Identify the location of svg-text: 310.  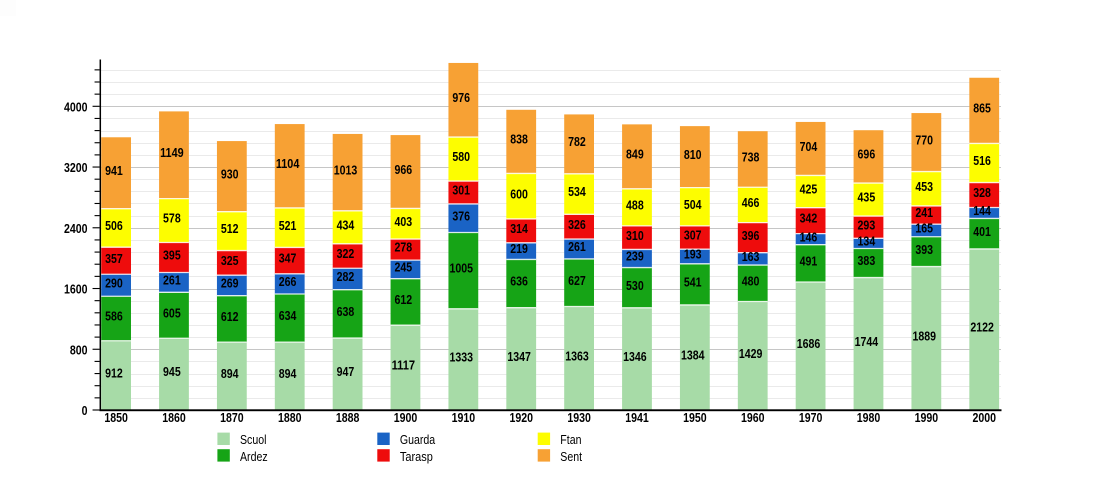
(635, 236).